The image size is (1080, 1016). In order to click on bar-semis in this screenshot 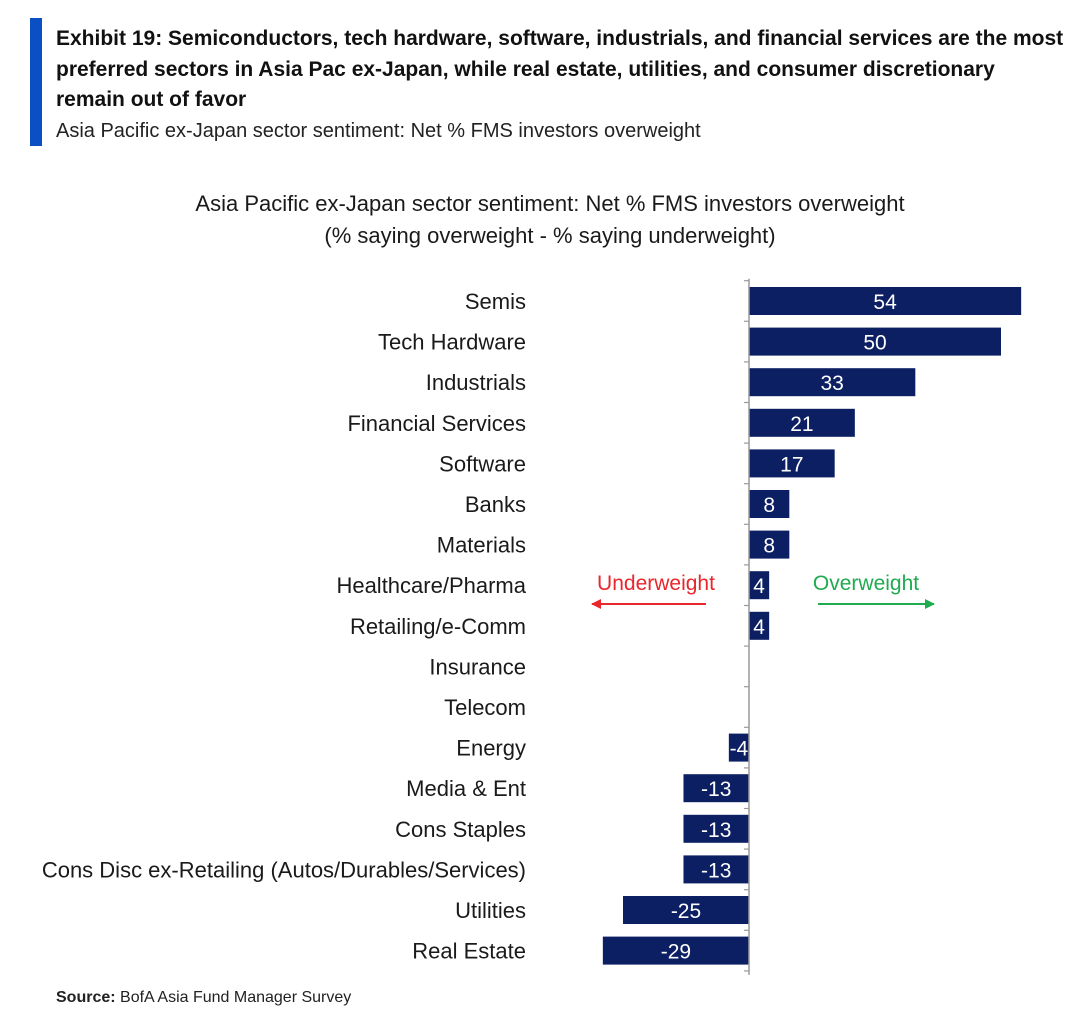, I will do `click(885, 301)`.